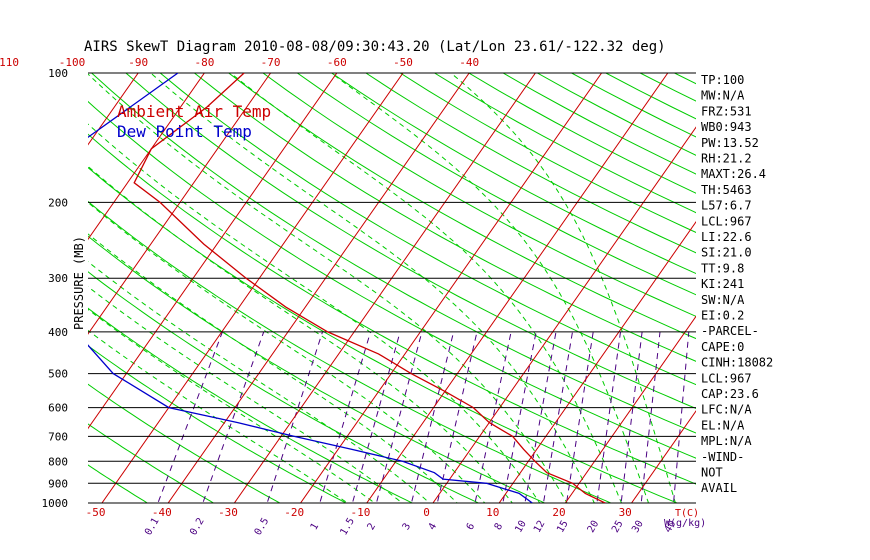  I want to click on index-item: MW:N/A, so click(723, 96).